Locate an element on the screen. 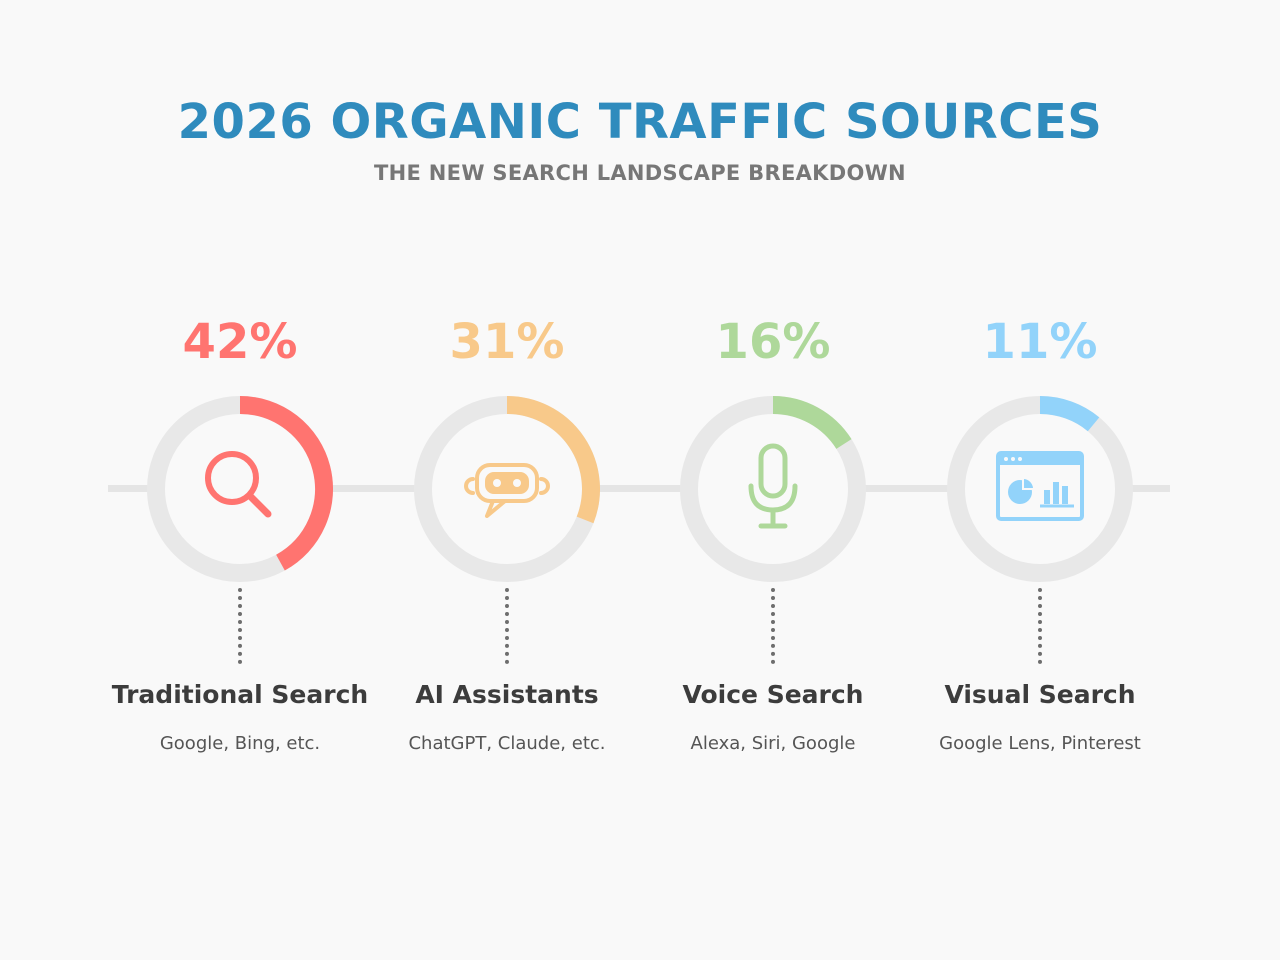 This screenshot has width=1280, height=960. traffic-source-visual-search: 11% Visual Search Google Lens, Pinterest is located at coordinates (1040, 540).